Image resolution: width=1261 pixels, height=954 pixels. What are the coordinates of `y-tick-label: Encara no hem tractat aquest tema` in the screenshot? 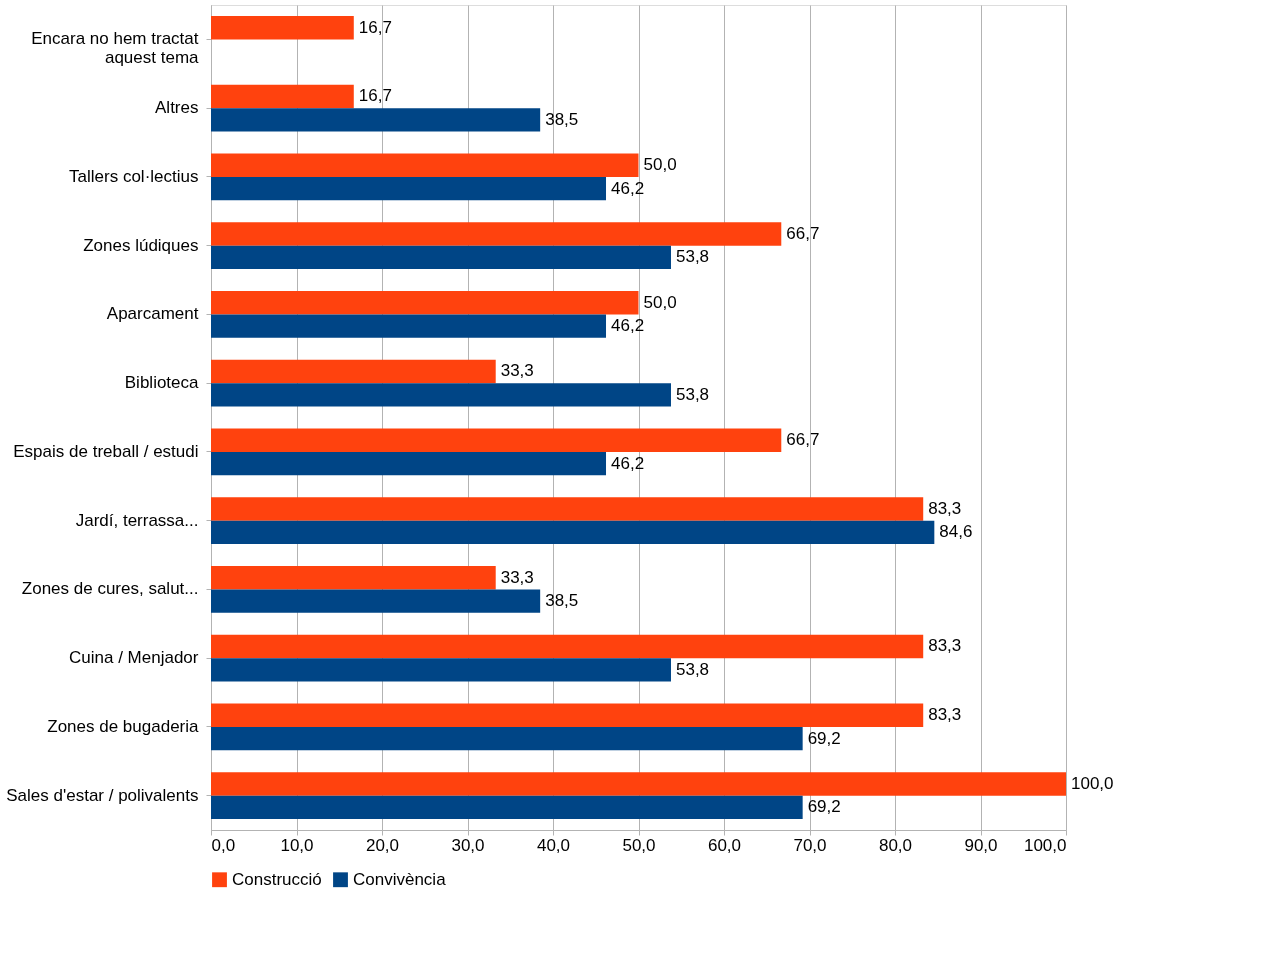 It's located at (115, 48).